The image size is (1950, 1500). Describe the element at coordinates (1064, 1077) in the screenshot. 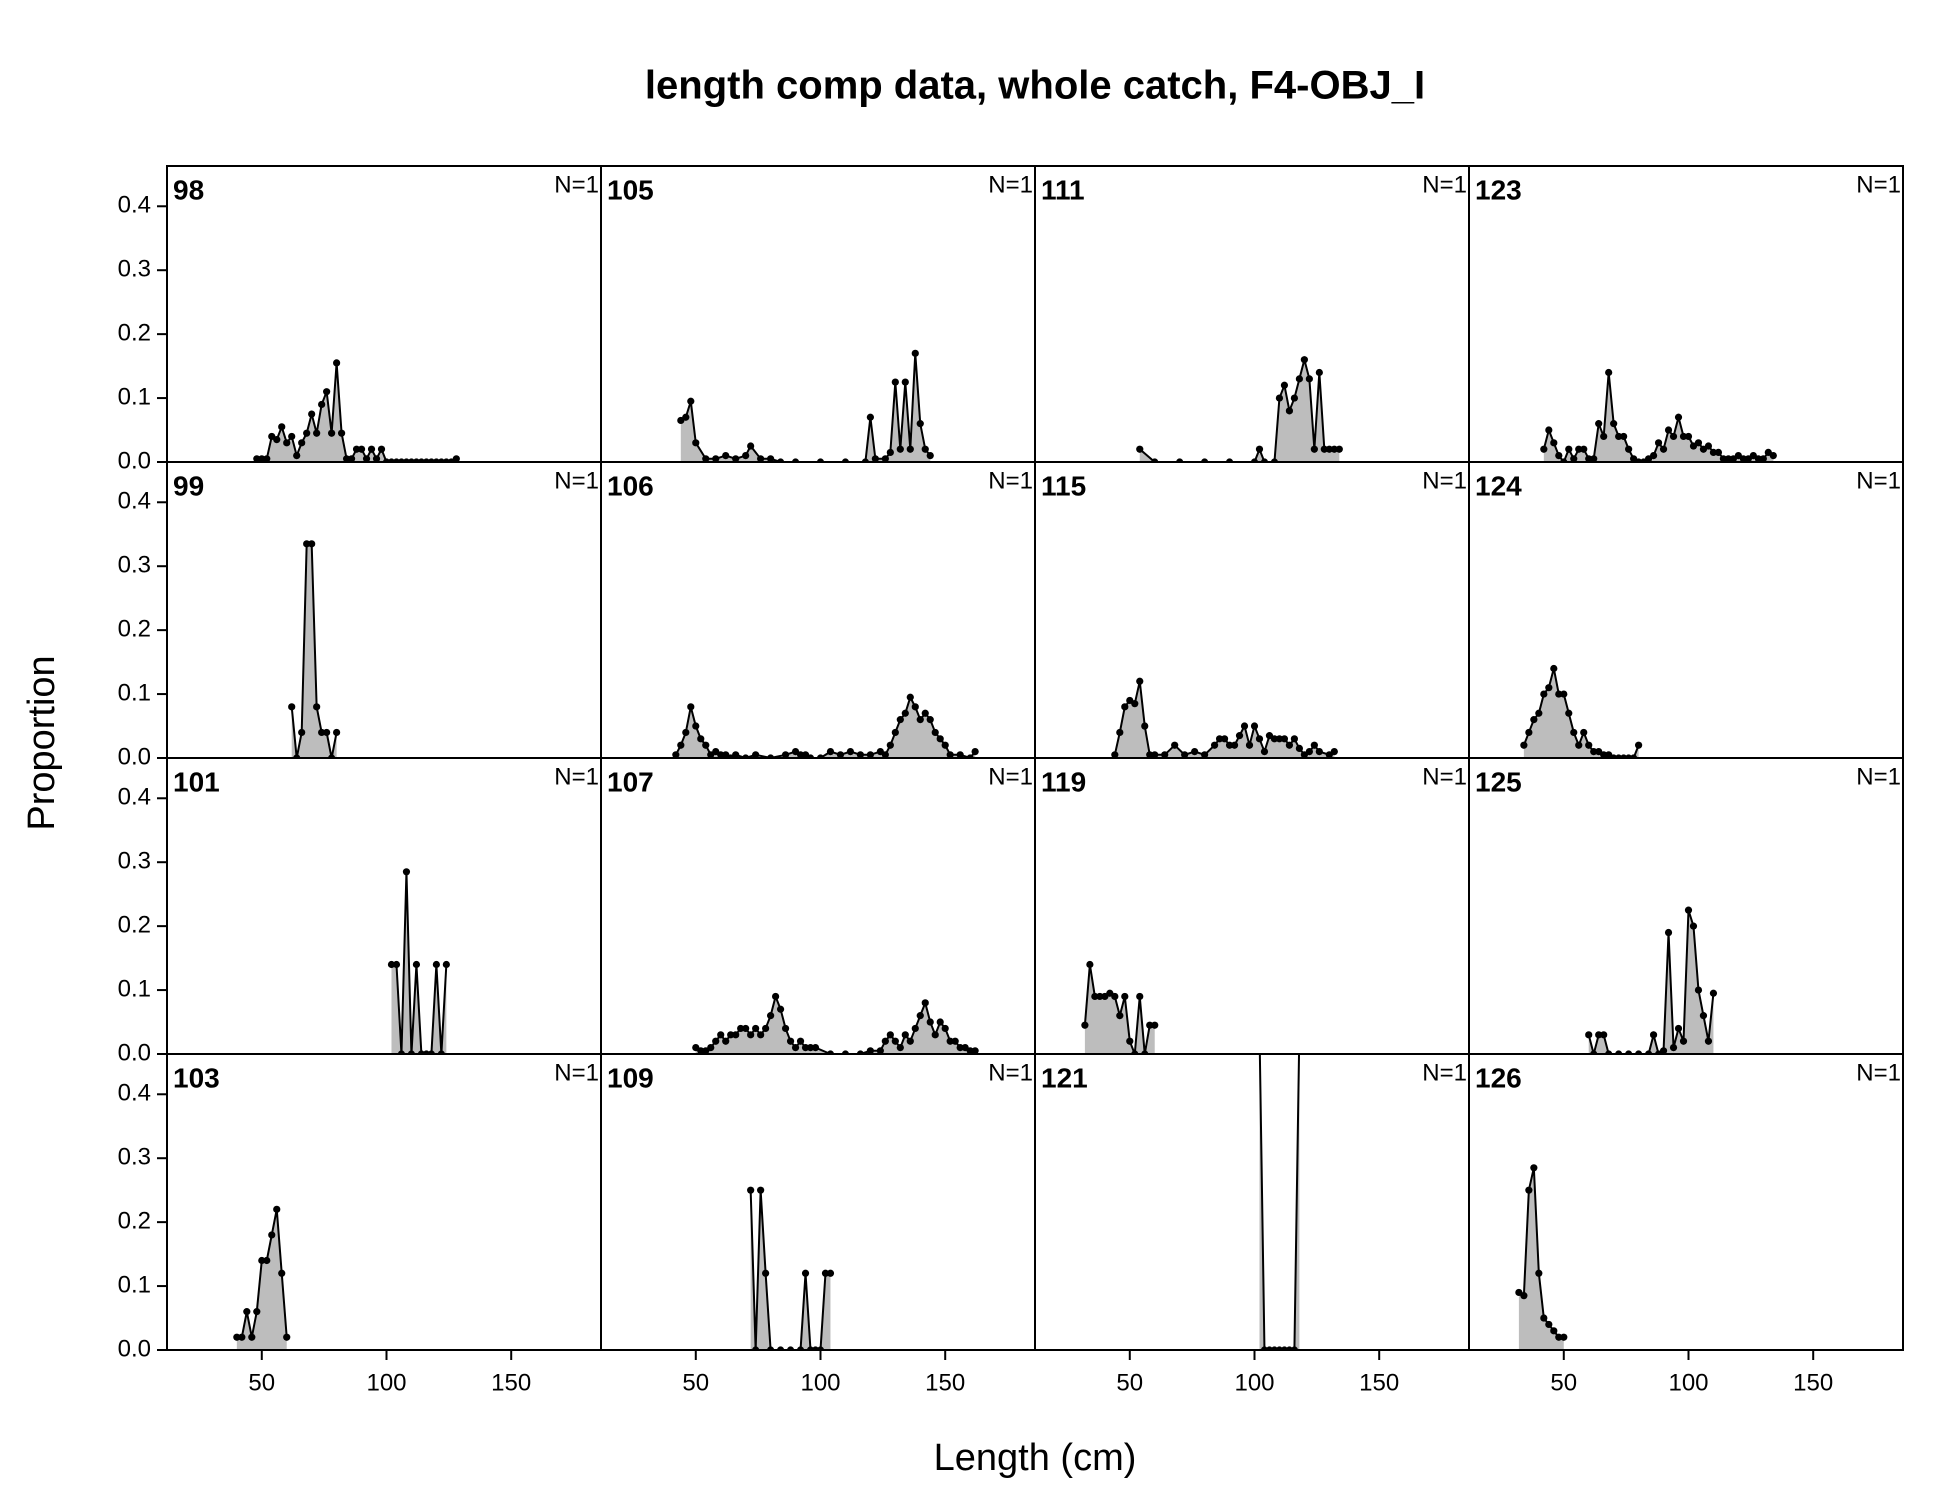

I see `panel-label: 121` at that location.